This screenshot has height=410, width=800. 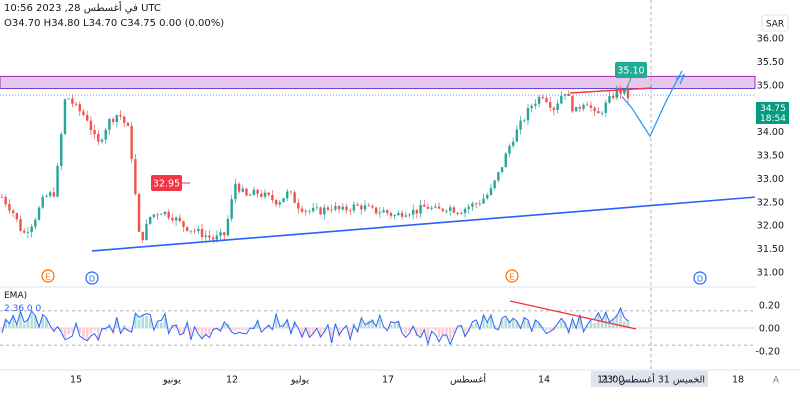 What do you see at coordinates (611, 90) in the screenshot?
I see `top-trendline` at bounding box center [611, 90].